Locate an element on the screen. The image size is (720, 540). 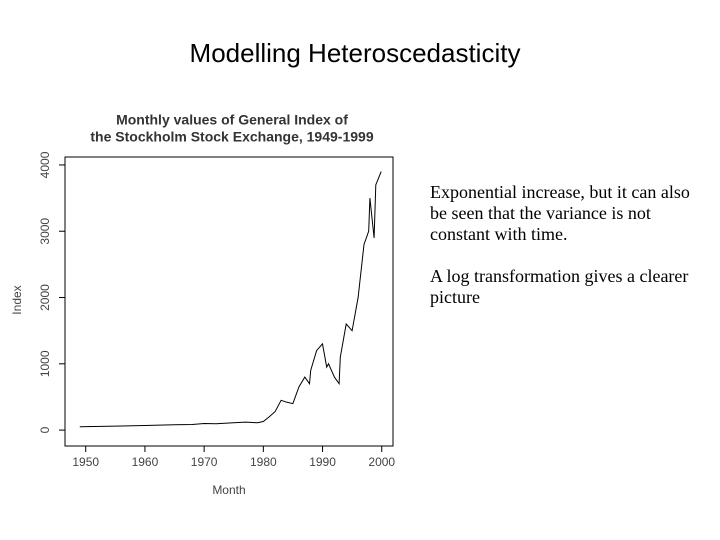
y-tick-label: 4000 is located at coordinates (45, 164).